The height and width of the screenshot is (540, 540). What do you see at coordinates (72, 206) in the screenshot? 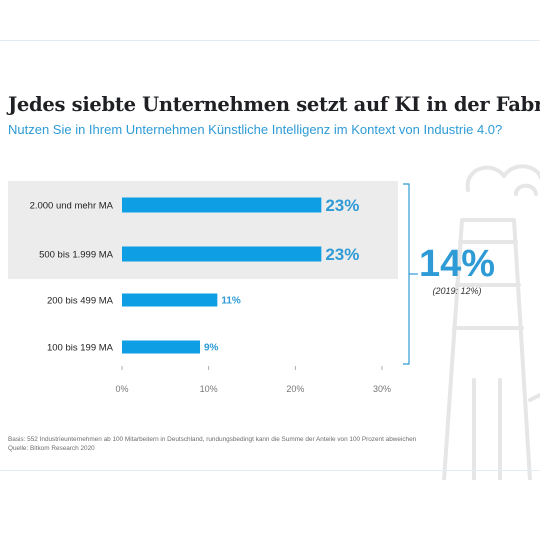
I see `category-label: 2.000 und mehr MA` at bounding box center [72, 206].